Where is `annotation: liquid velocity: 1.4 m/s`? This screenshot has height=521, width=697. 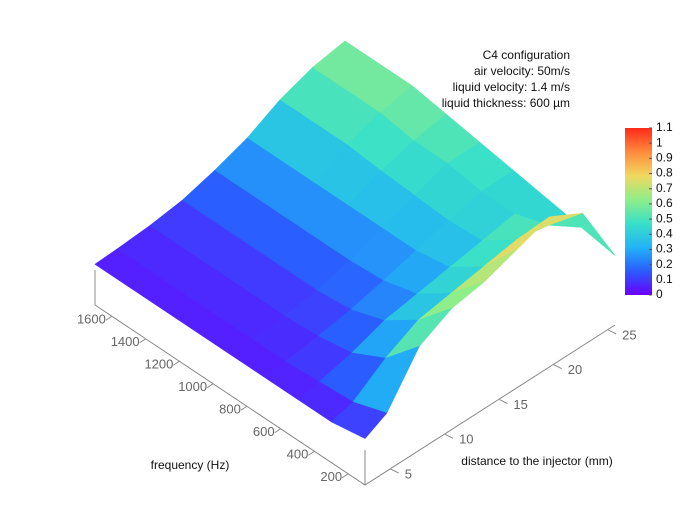 annotation: liquid velocity: 1.4 m/s is located at coordinates (511, 87).